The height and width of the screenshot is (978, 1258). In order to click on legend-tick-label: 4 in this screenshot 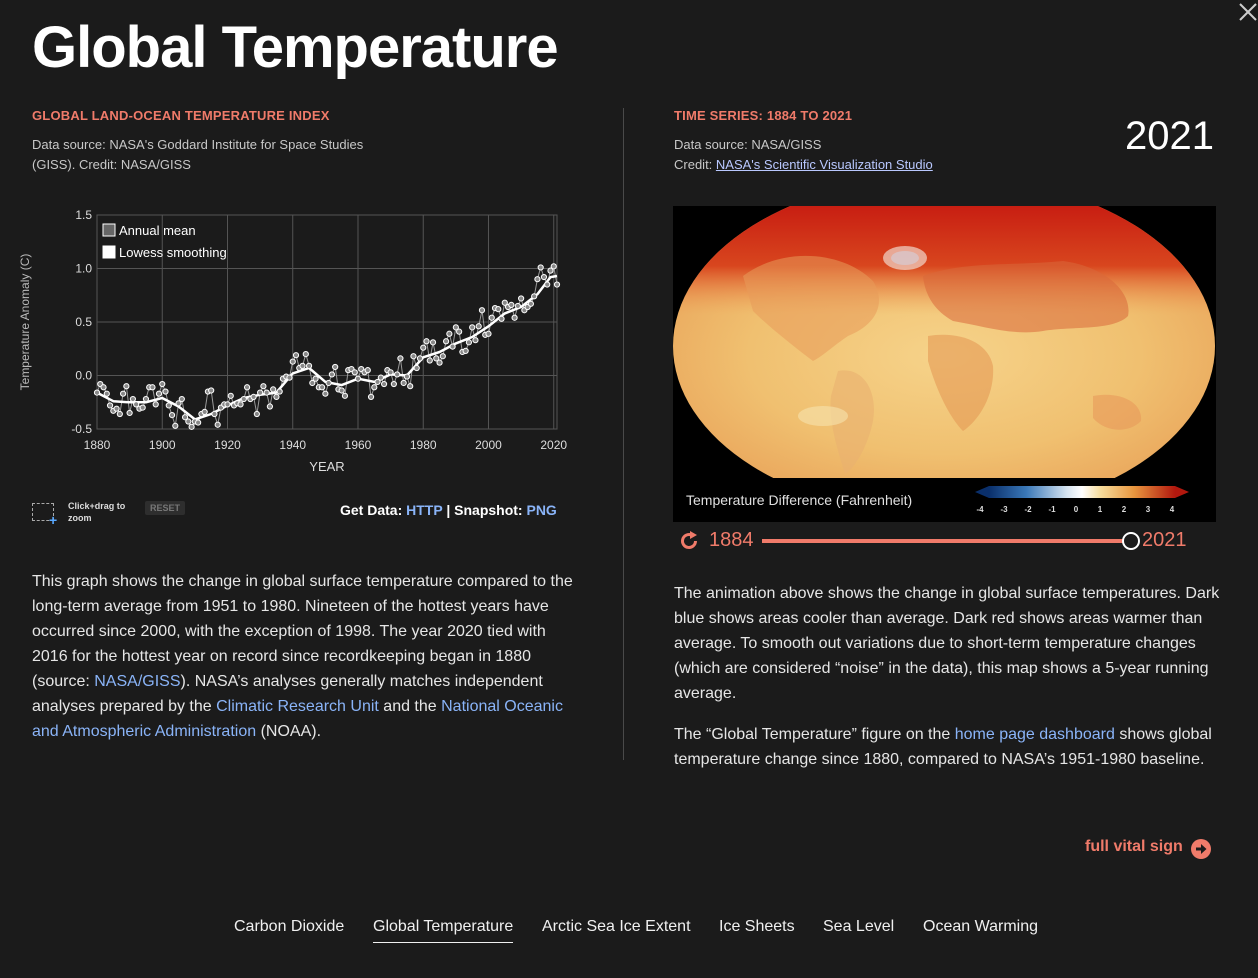, I will do `click(1172, 509)`.